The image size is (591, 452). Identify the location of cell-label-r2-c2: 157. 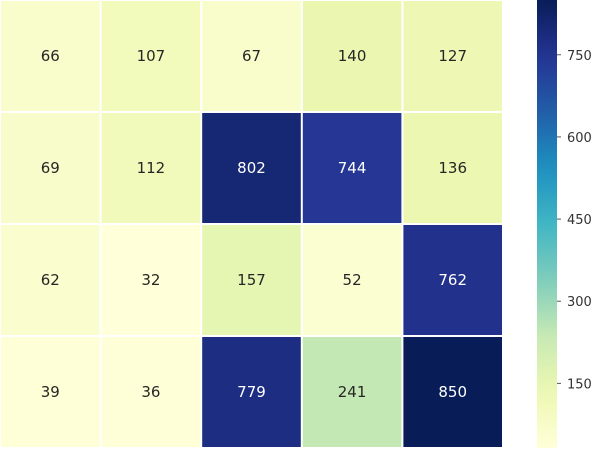
(251, 280).